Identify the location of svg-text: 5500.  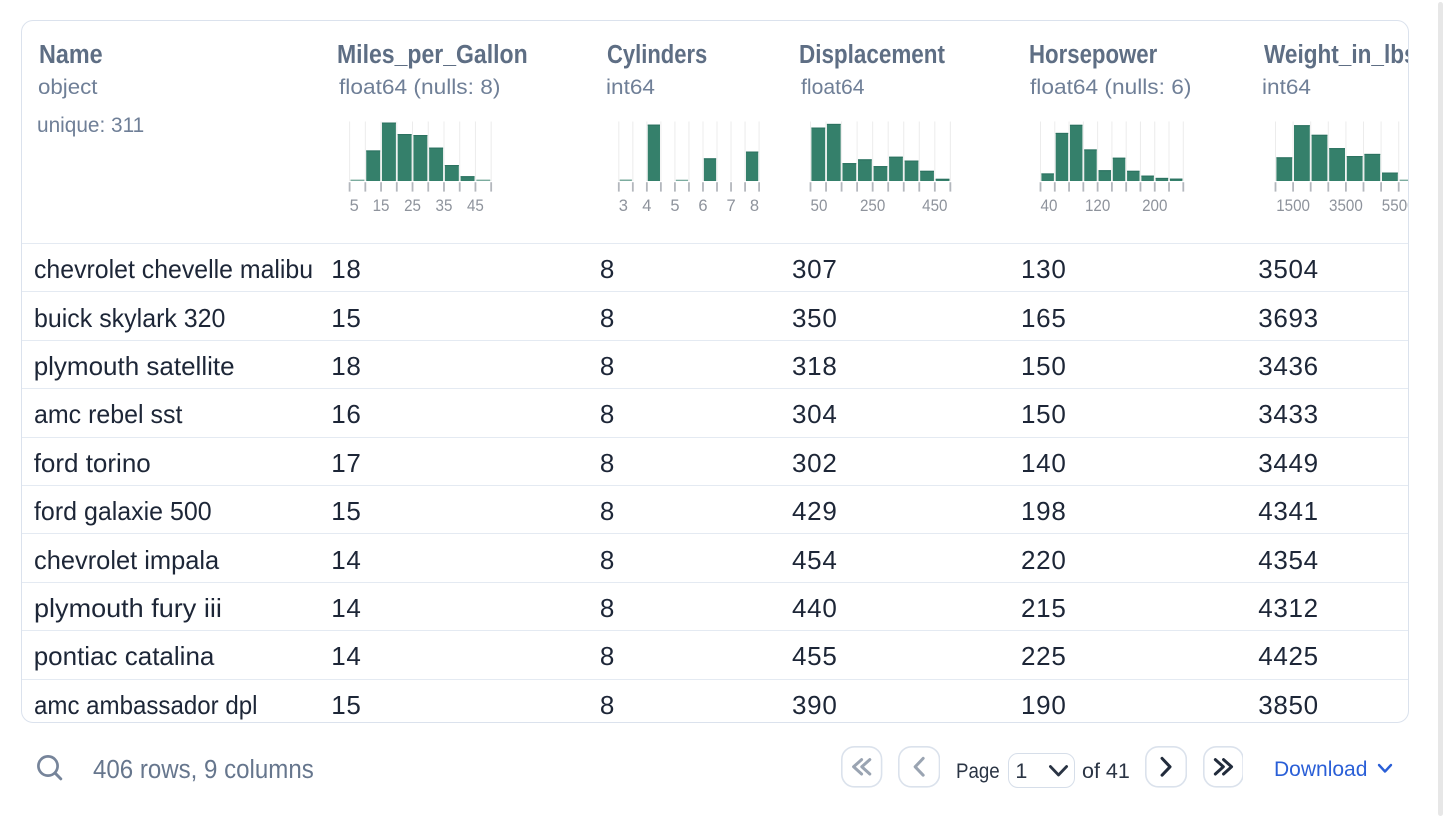
(1395, 206).